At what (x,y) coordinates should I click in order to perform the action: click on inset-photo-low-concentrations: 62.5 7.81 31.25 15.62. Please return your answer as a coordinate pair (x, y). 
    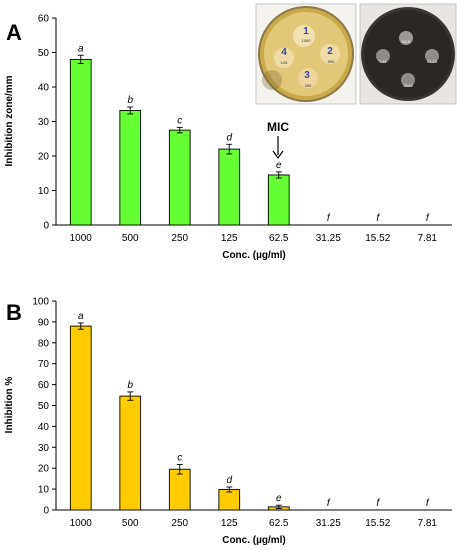
    Looking at the image, I should click on (408, 54).